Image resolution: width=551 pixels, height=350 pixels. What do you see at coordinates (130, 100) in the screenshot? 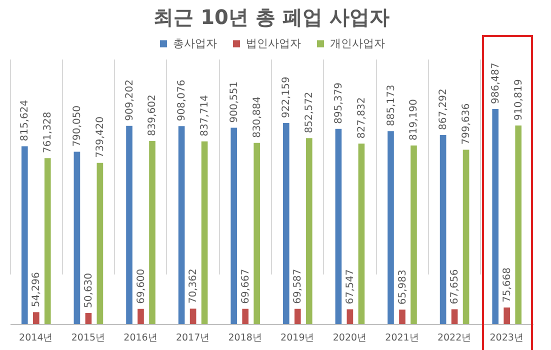
I see `data-label: 909,202` at bounding box center [130, 100].